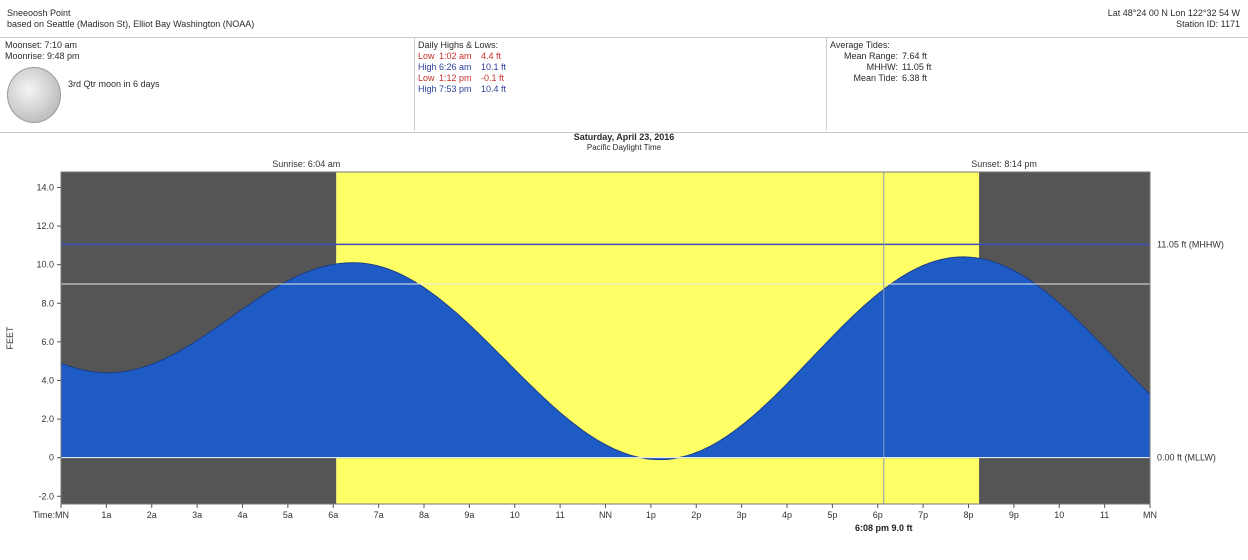 The height and width of the screenshot is (560, 1248). Describe the element at coordinates (45, 187) in the screenshot. I see `y-tick-label: 14.0` at that location.